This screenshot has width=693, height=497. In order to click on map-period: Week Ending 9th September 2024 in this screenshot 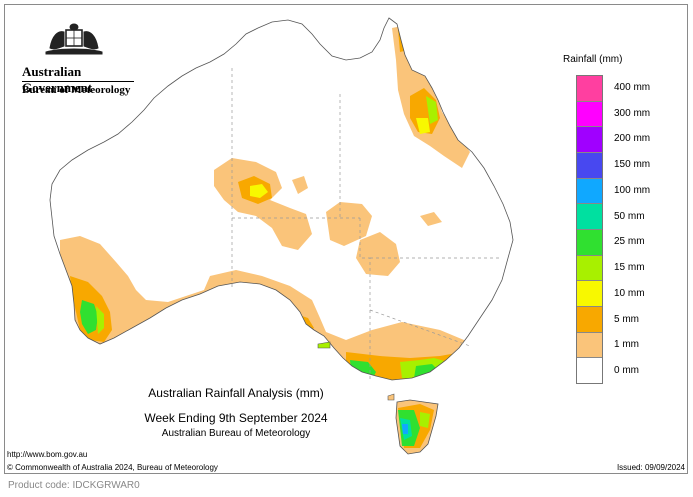, I will do `click(236, 418)`.